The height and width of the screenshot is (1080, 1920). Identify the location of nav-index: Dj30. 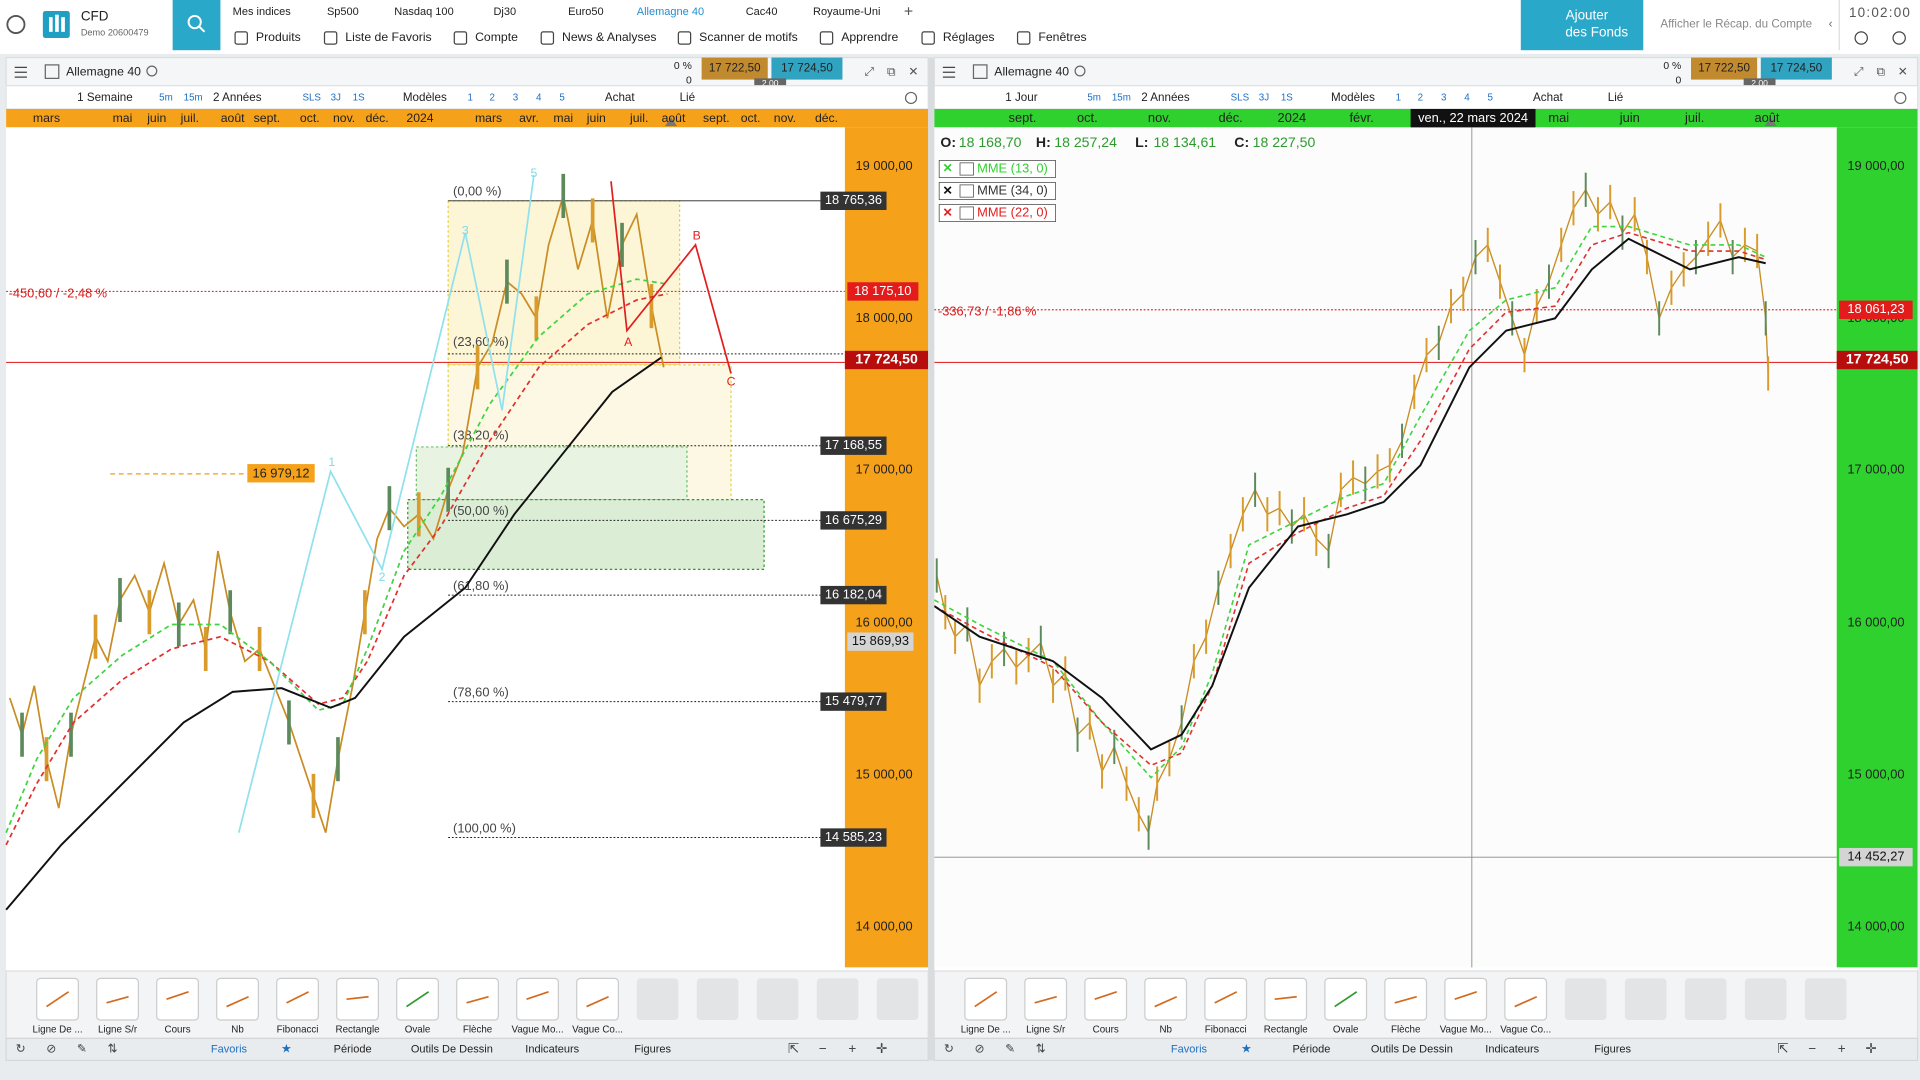
(504, 12).